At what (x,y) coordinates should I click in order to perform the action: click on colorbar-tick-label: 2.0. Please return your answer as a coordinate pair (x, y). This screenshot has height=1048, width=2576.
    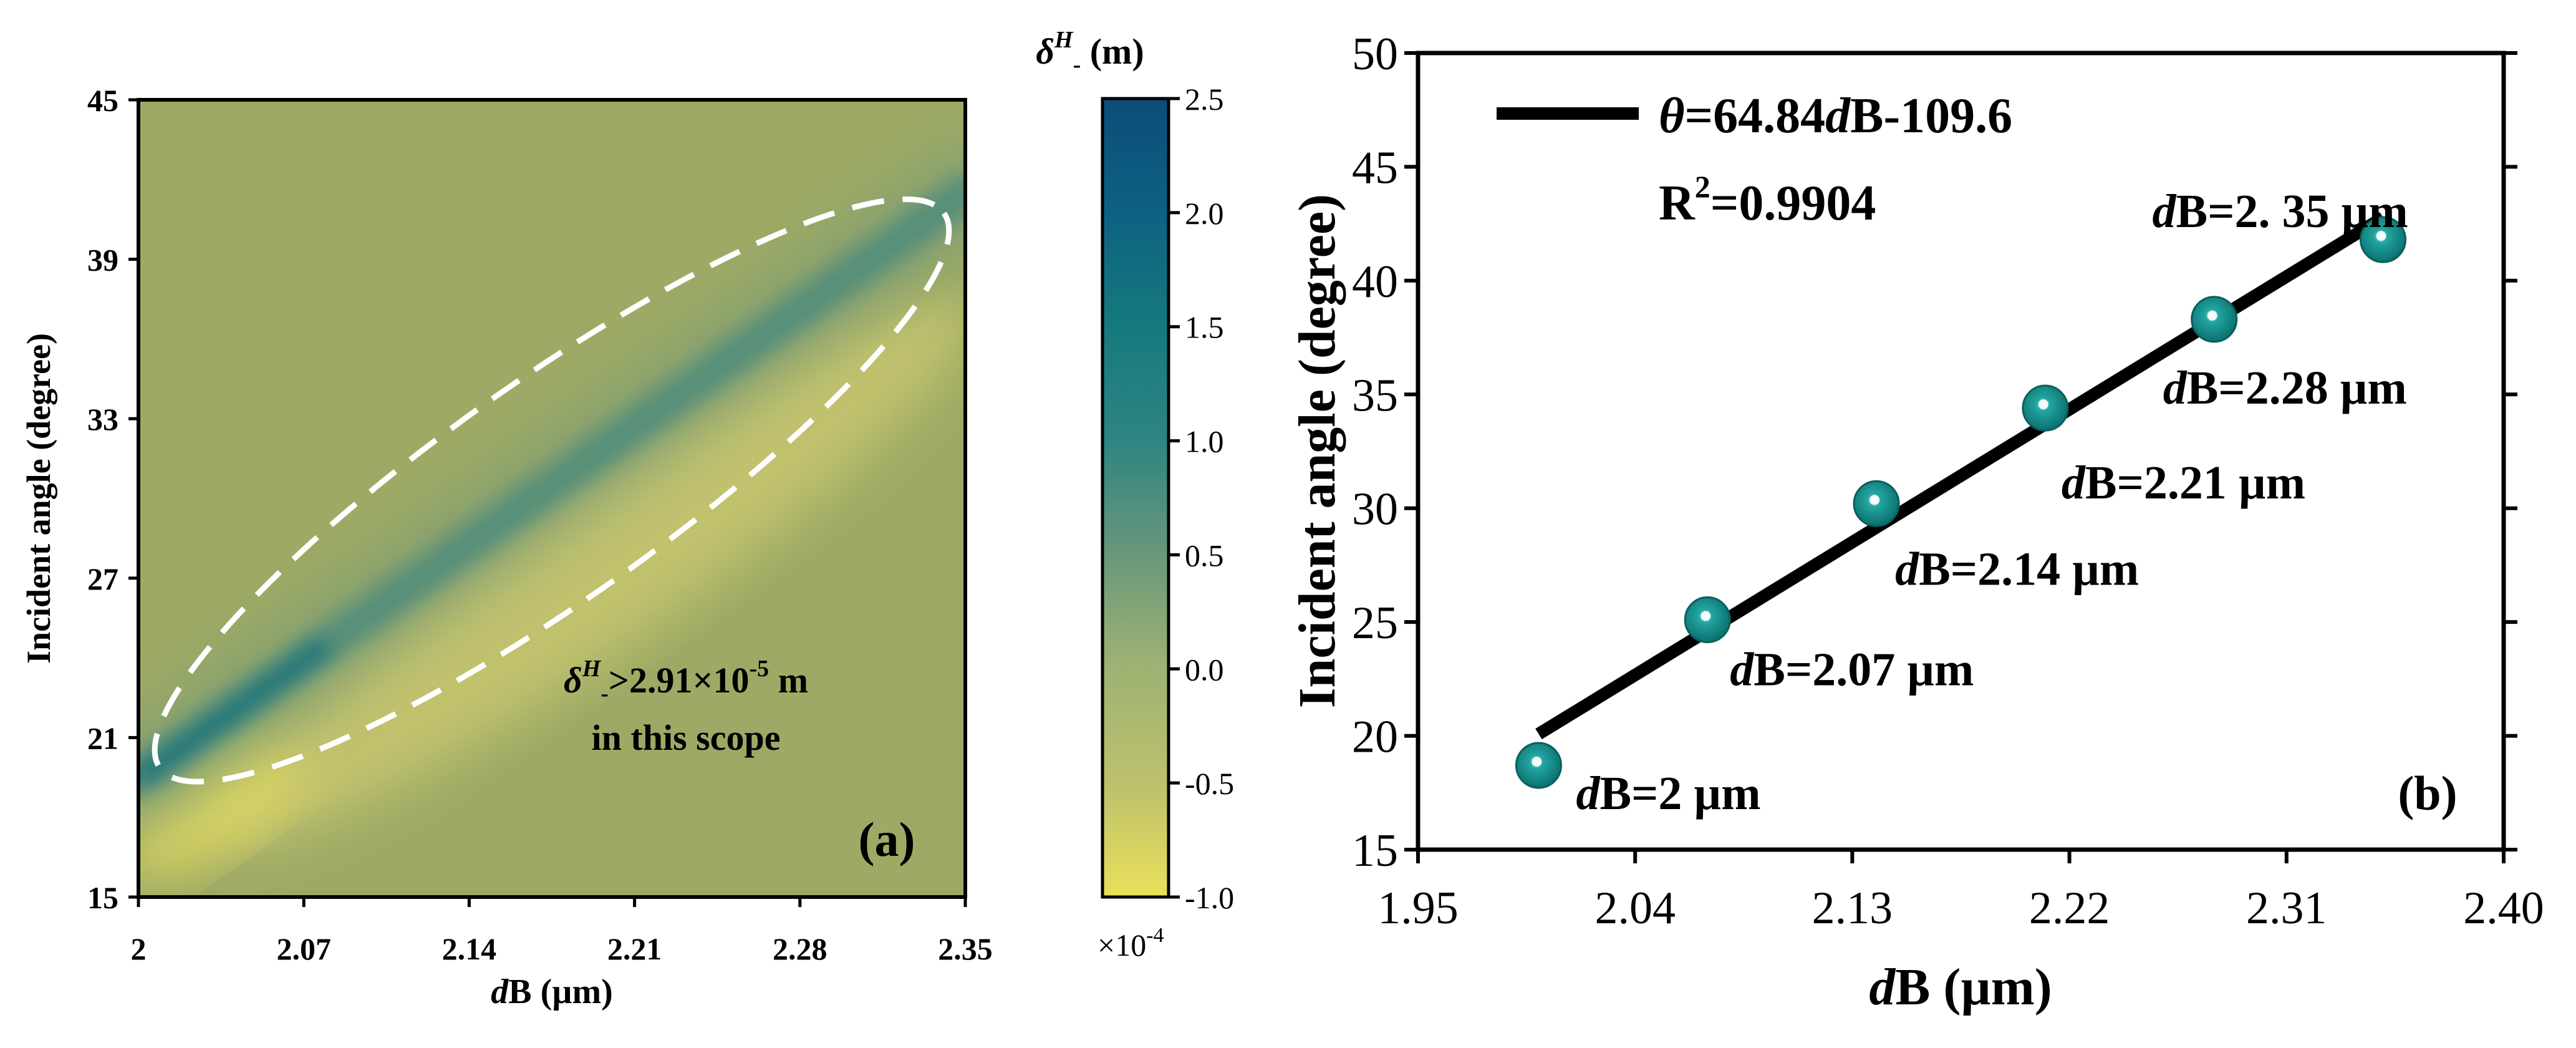
    Looking at the image, I should click on (1204, 214).